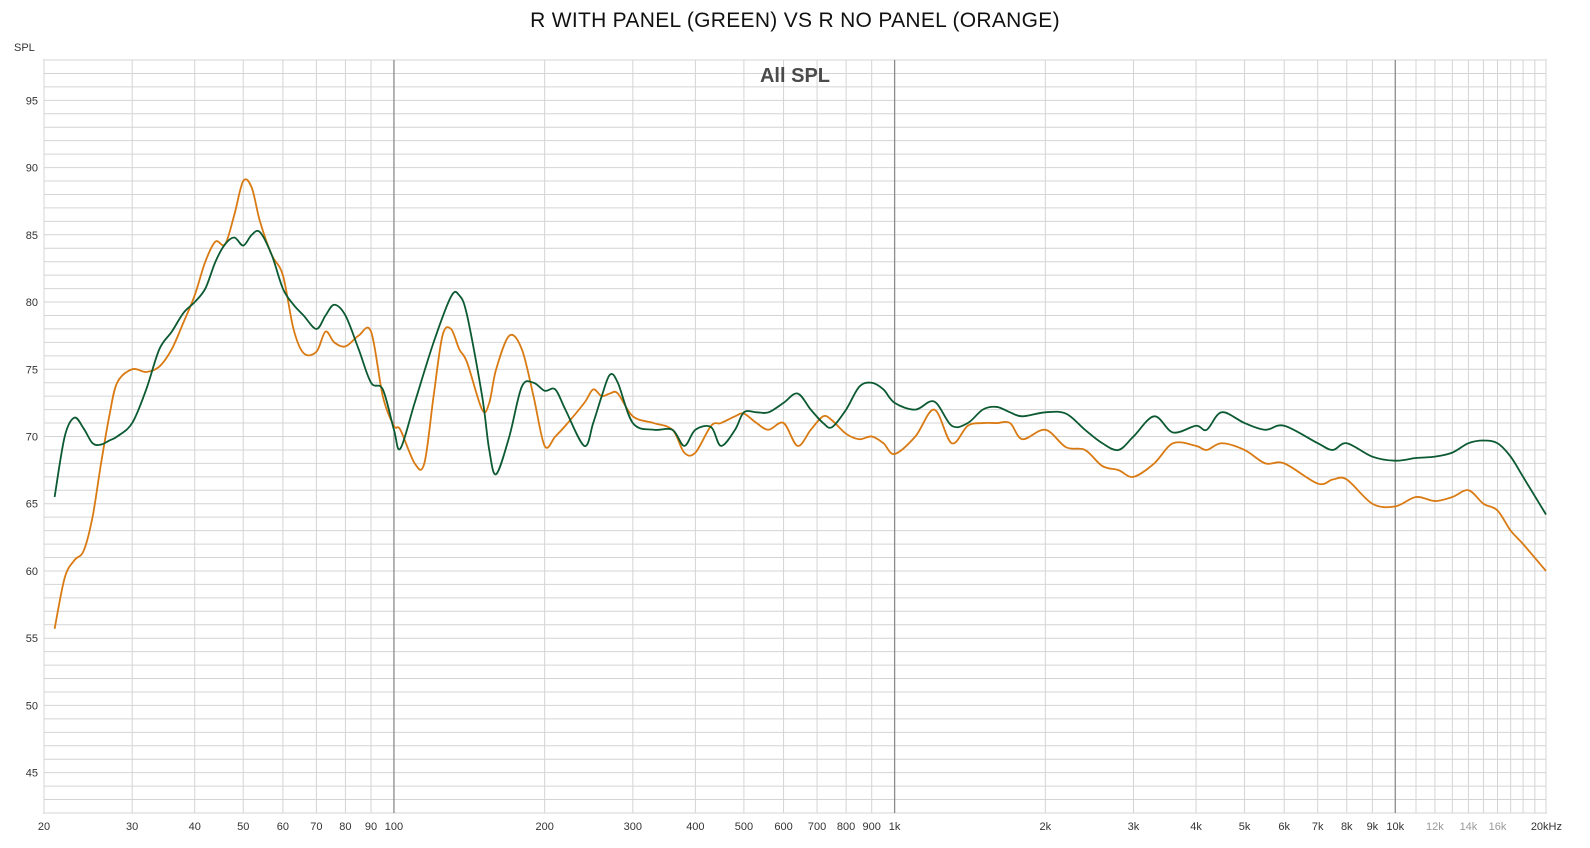  Describe the element at coordinates (44, 827) in the screenshot. I see `x-tick-label: 20` at that location.